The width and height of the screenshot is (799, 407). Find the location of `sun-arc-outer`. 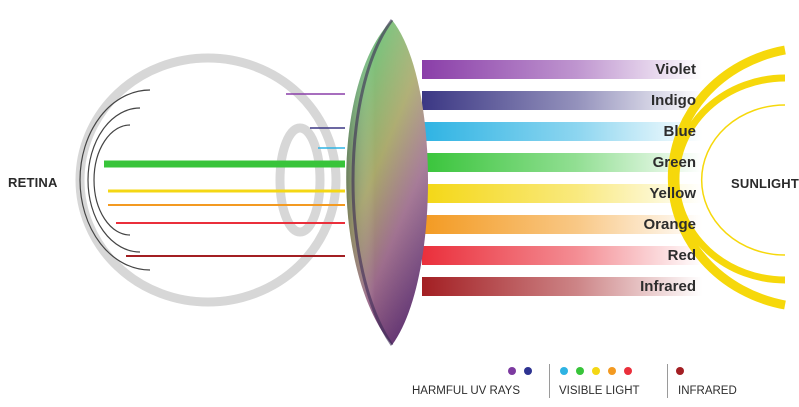

sun-arc-outer is located at coordinates (726, 177).